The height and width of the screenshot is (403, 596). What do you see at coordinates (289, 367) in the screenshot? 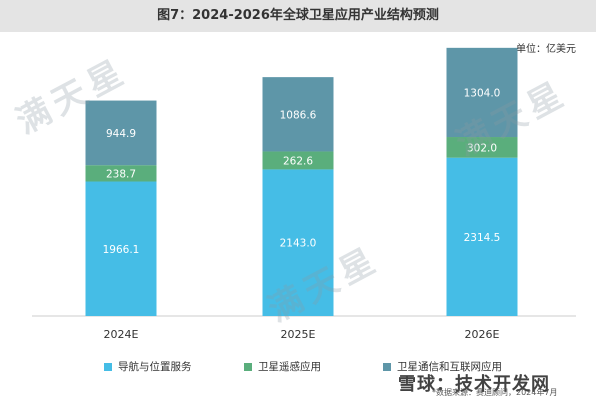
I see `legend-label-remote-sensing: 卫星遥感应用` at bounding box center [289, 367].